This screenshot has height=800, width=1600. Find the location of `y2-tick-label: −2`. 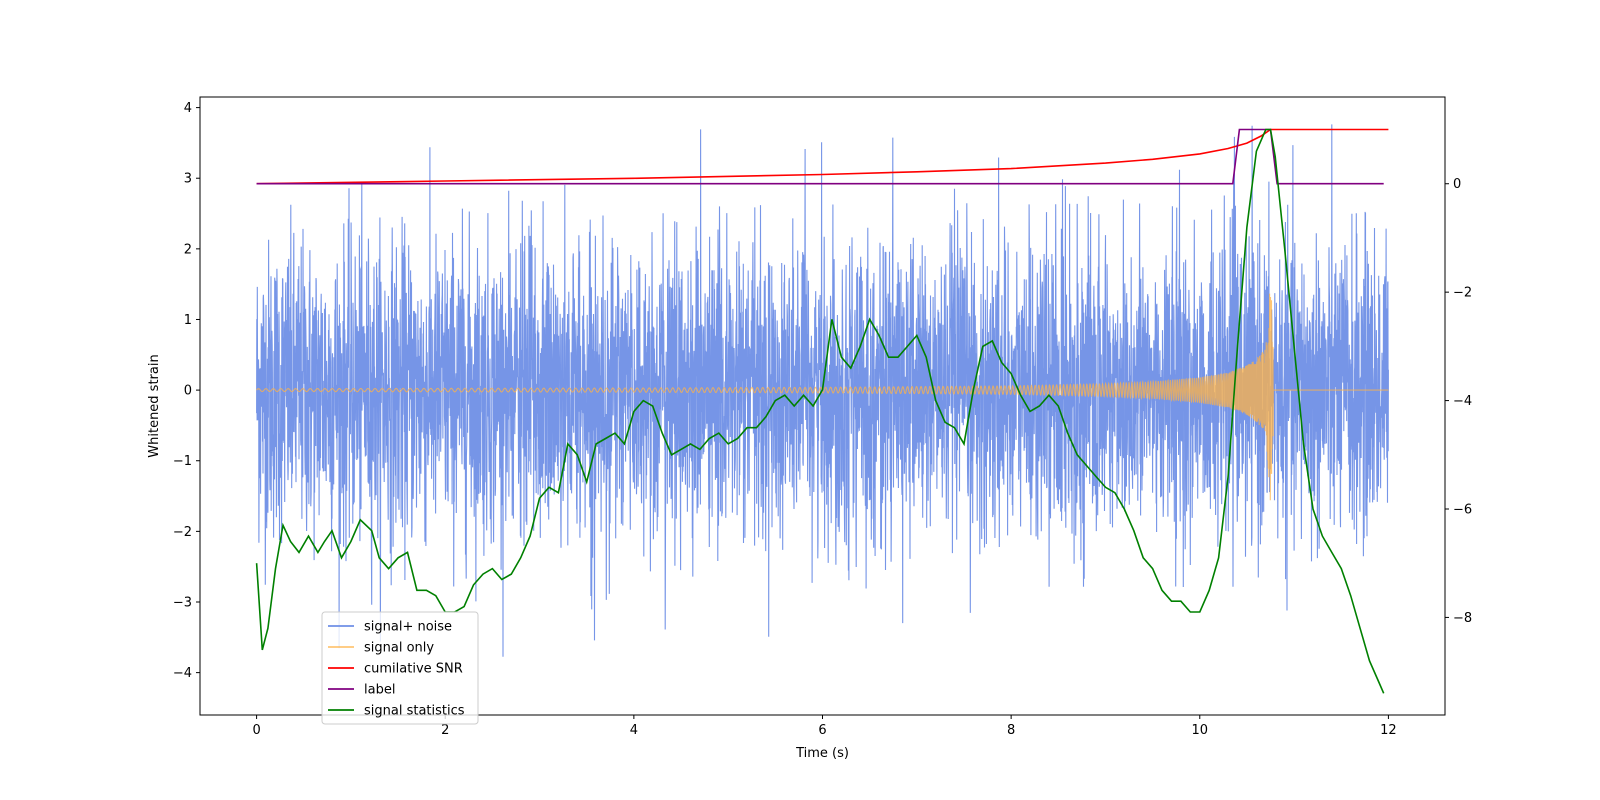

y2-tick-label: −2 is located at coordinates (1462, 293).